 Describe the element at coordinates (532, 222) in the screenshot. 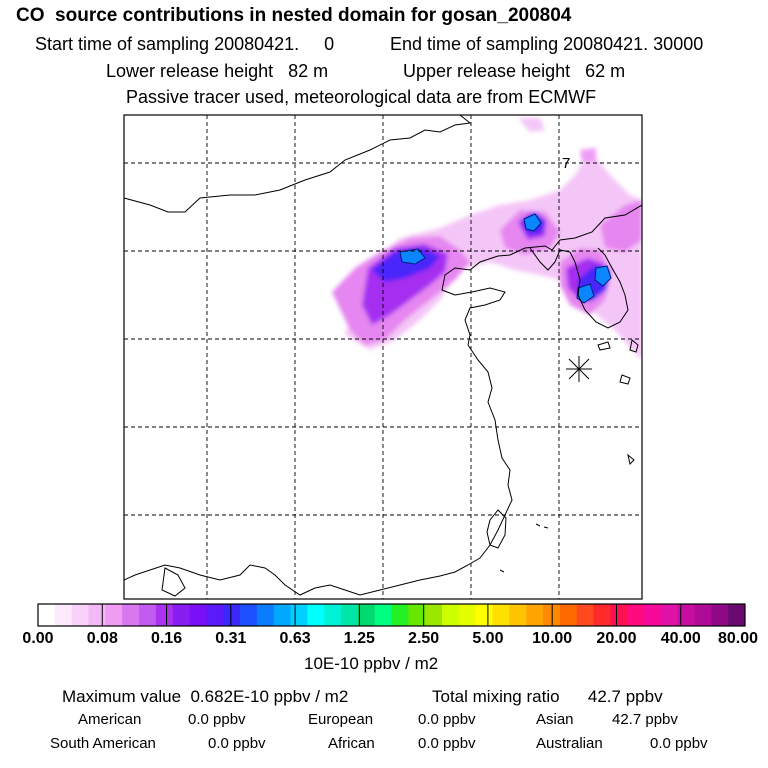

I see `peak-ne` at that location.